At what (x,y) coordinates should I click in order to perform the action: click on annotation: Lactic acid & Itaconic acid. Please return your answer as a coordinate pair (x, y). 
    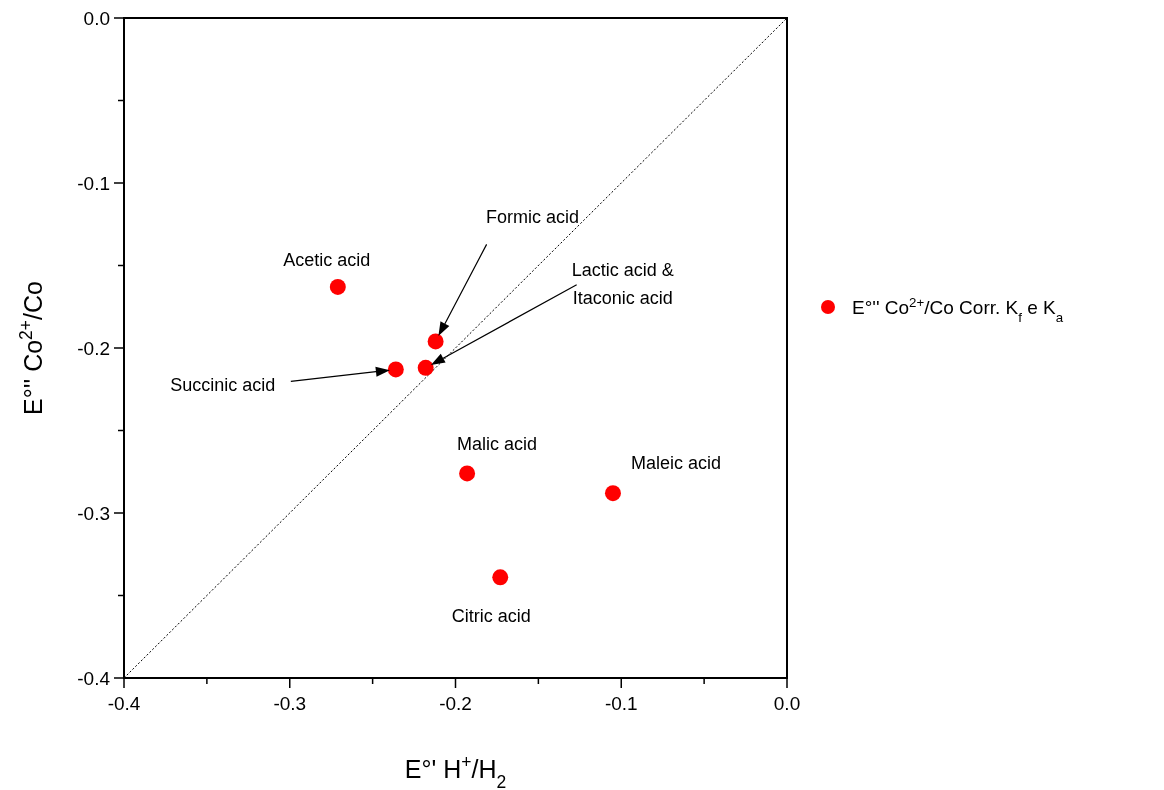
    Looking at the image, I should click on (622, 283).